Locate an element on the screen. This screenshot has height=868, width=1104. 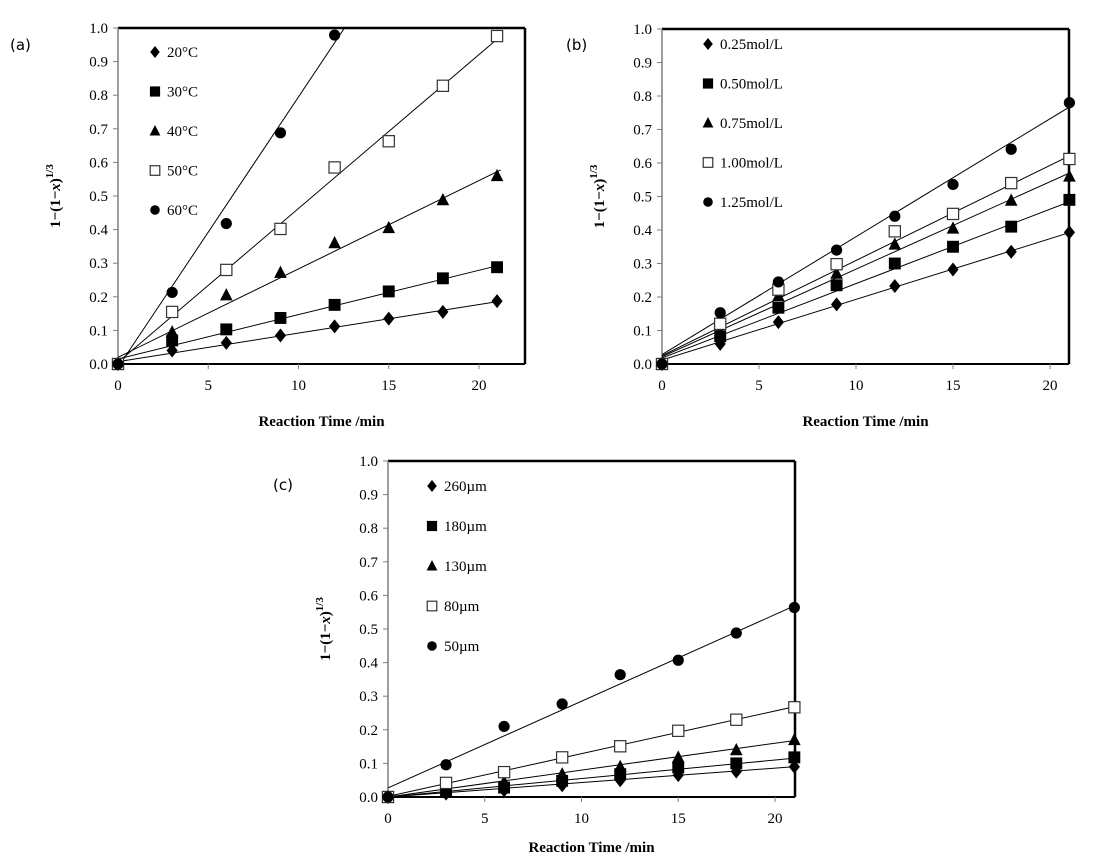
x-tick-label: 0 is located at coordinates (388, 819).